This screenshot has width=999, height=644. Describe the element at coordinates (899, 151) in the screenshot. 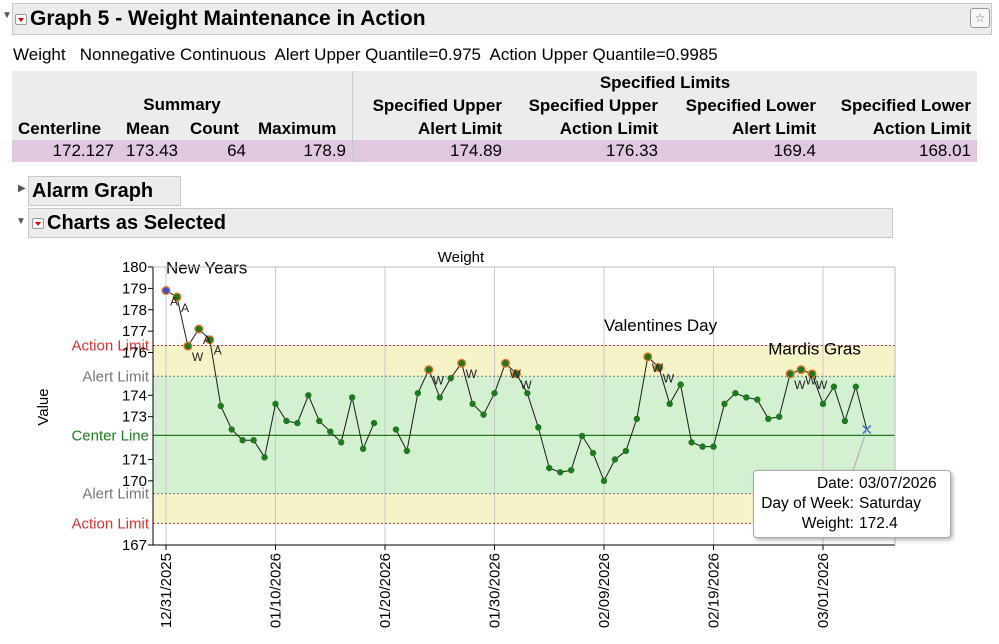

I see `val-lower-action: 168.01` at that location.